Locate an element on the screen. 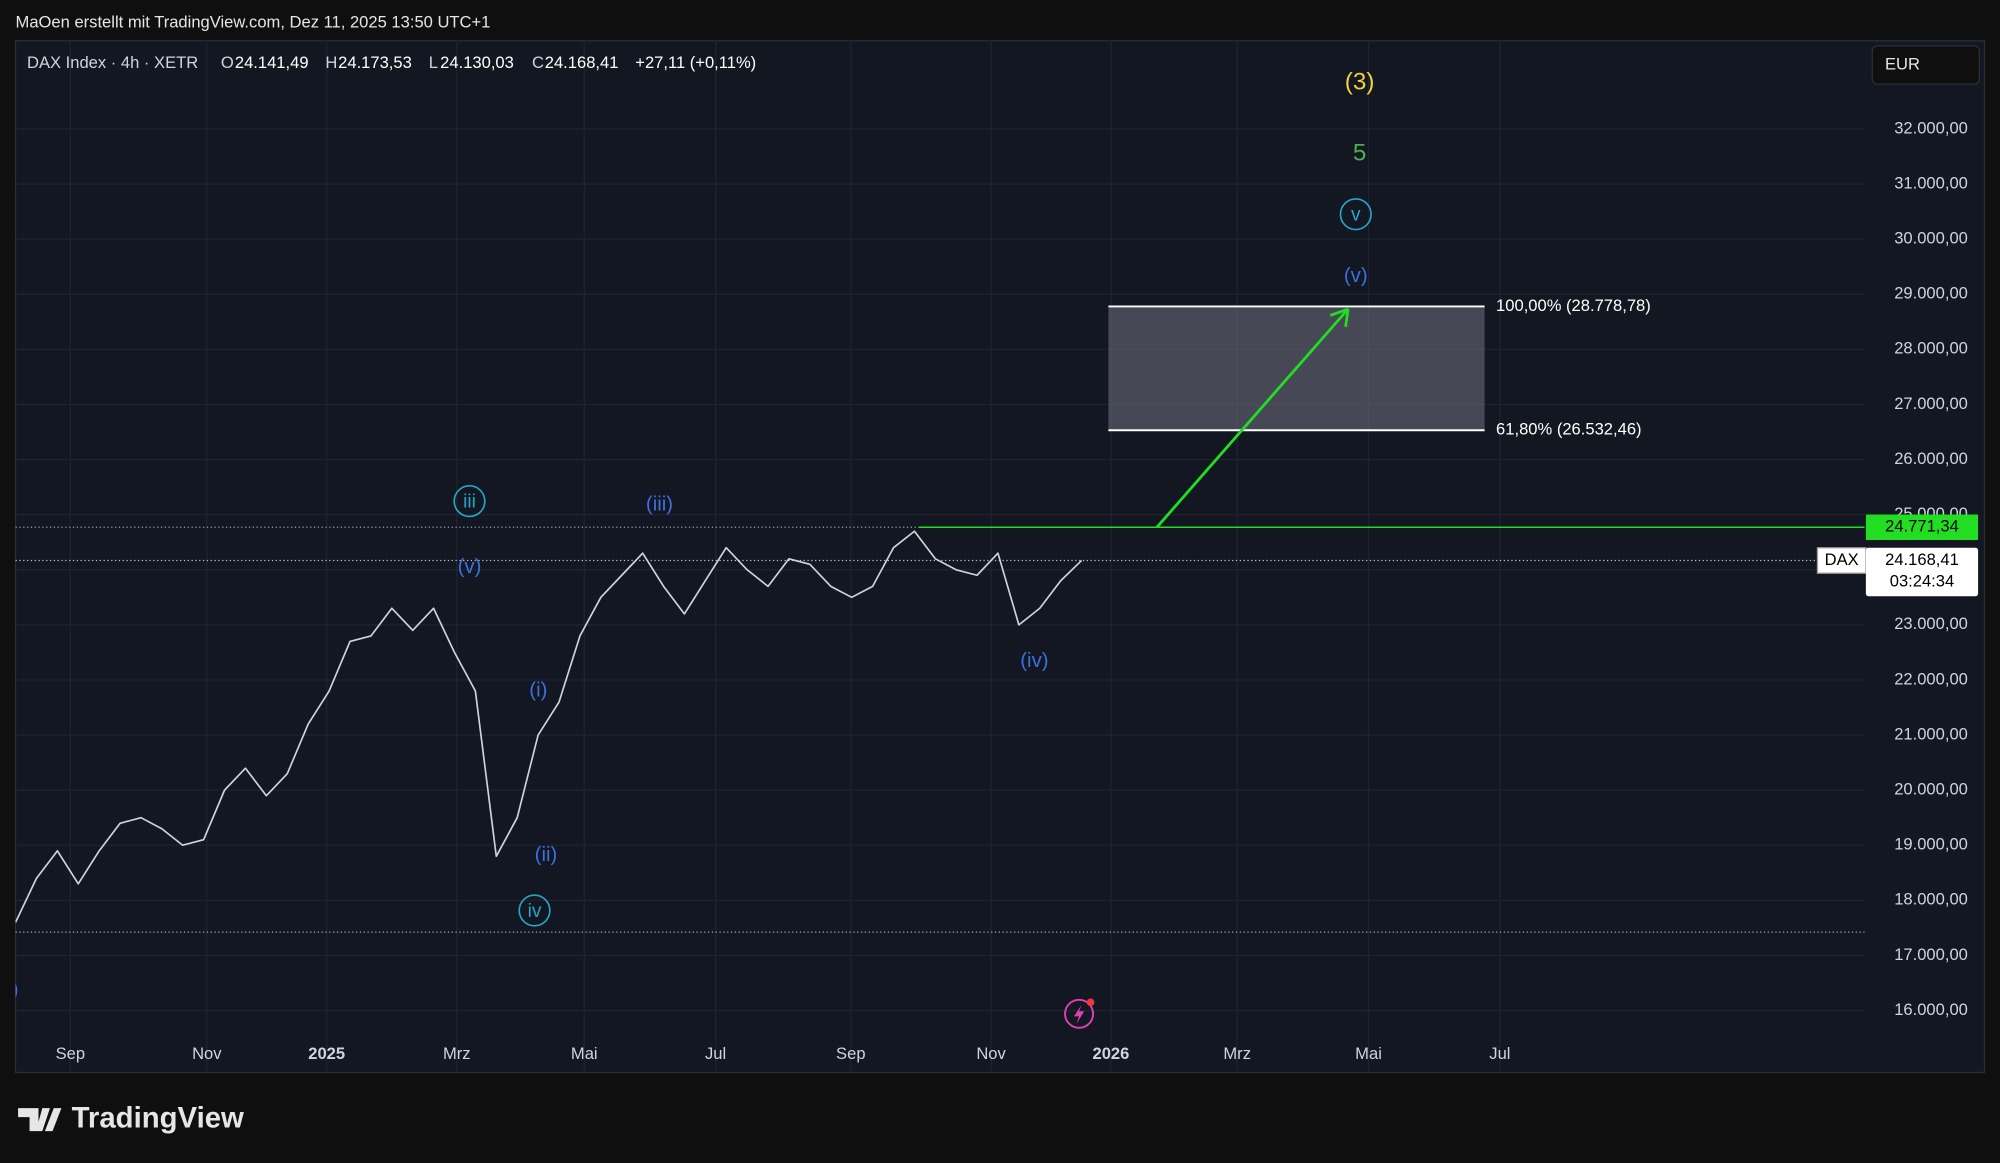 Image resolution: width=2000 pixels, height=1163 pixels. last-price-tag is located at coordinates (1922, 572).